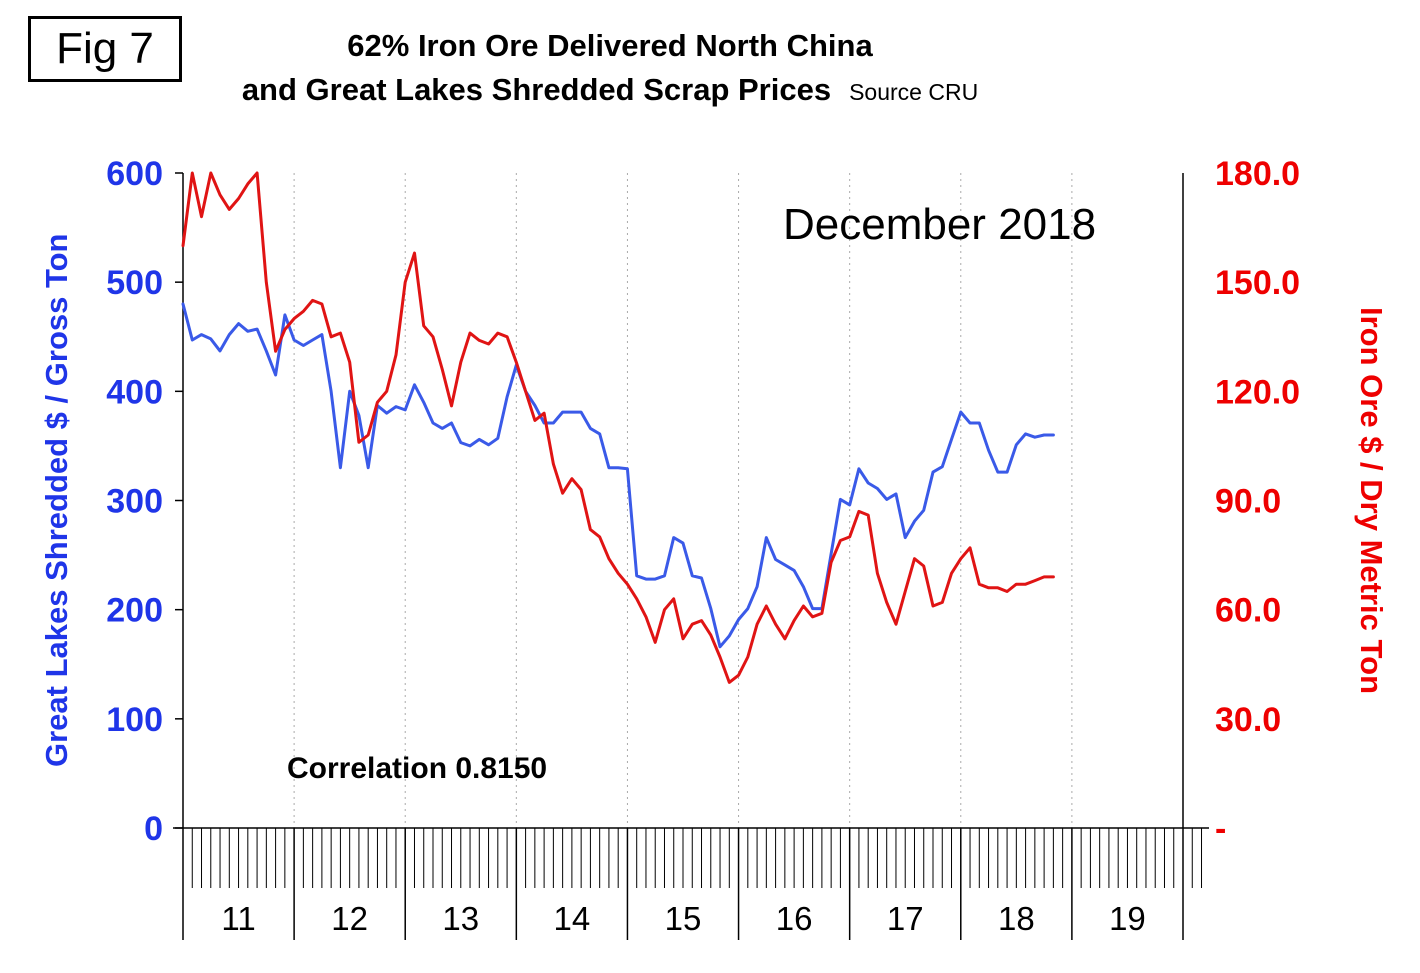  What do you see at coordinates (238, 918) in the screenshot?
I see `x-axis-year-label: 11` at bounding box center [238, 918].